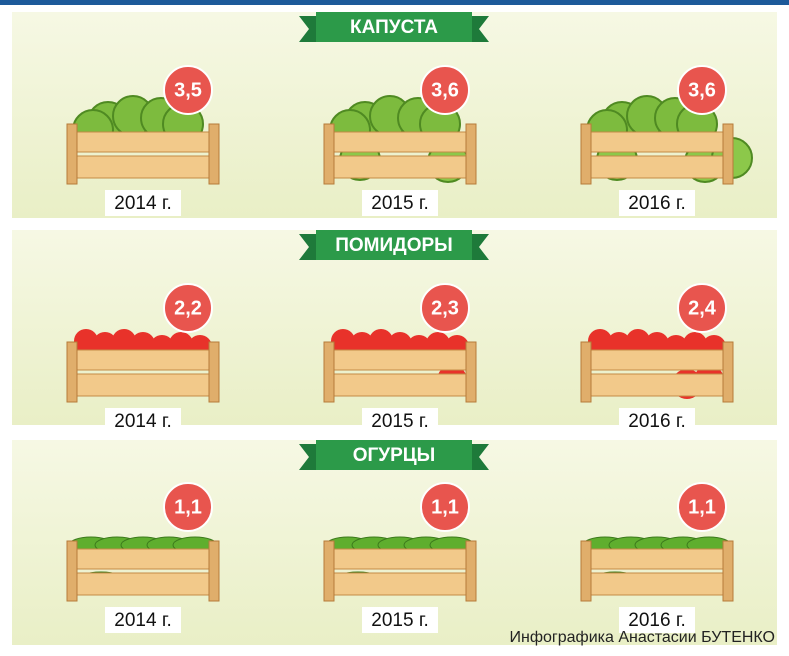 This screenshot has width=789, height=656. I want to click on value: 2,3, so click(445, 308).